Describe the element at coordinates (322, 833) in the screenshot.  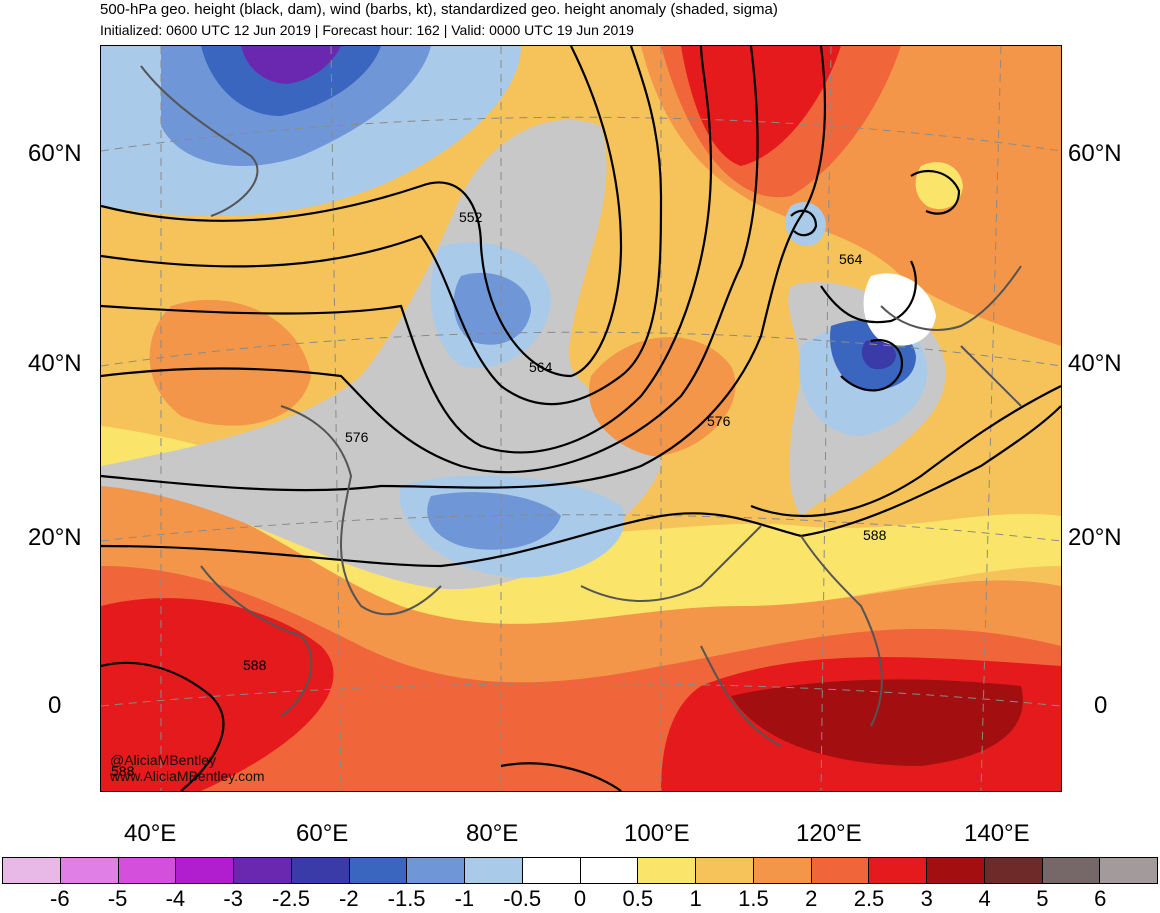
I see `lon-label-60e: 60°E` at that location.